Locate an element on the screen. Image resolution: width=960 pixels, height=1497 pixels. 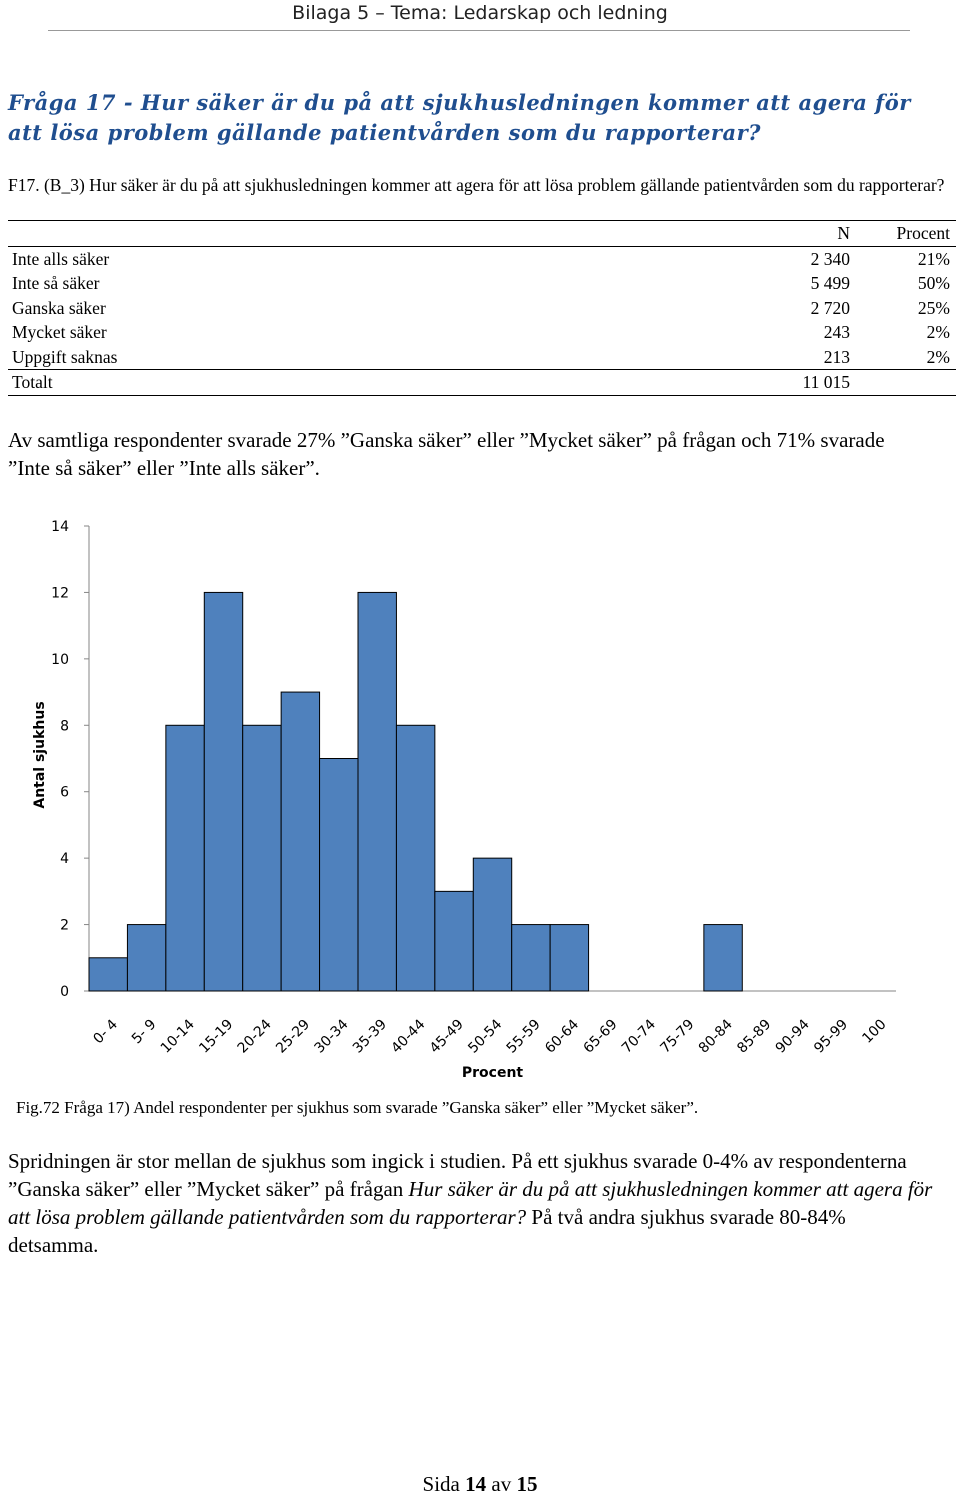
y-tick-label: 4 is located at coordinates (64, 859).